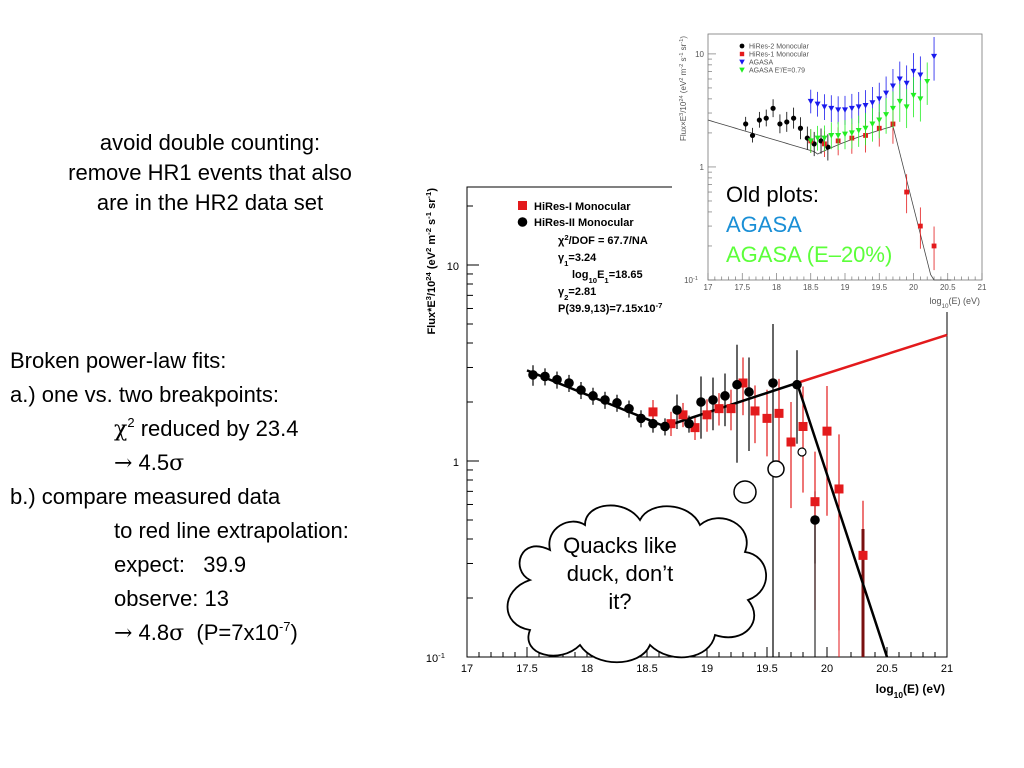 The width and height of the screenshot is (1024, 768). I want to click on annotation-probability: P(39.9,13)=7.15x10-7, so click(610, 308).